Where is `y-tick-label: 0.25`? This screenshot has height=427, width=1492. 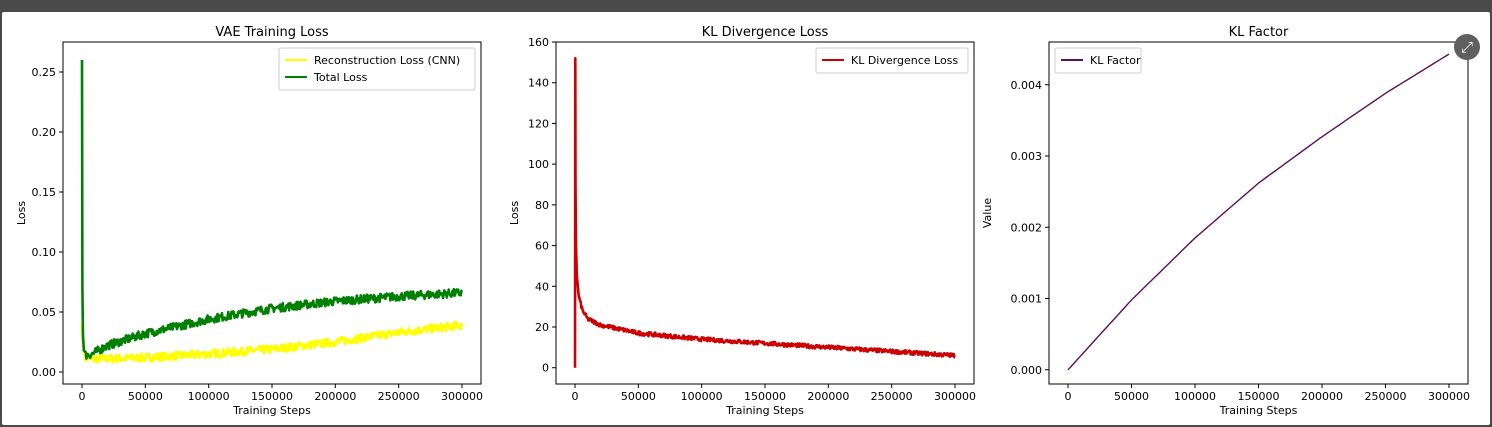
y-tick-label: 0.25 is located at coordinates (44, 72).